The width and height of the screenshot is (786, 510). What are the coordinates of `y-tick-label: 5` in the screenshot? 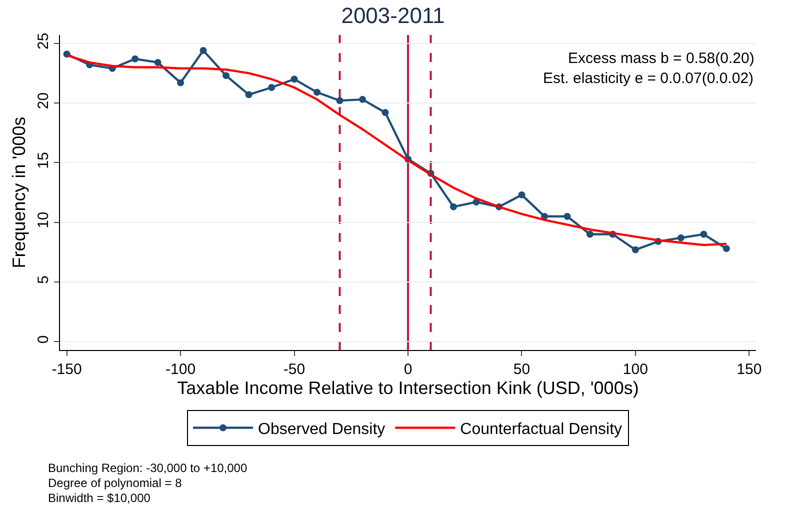 It's located at (43, 280).